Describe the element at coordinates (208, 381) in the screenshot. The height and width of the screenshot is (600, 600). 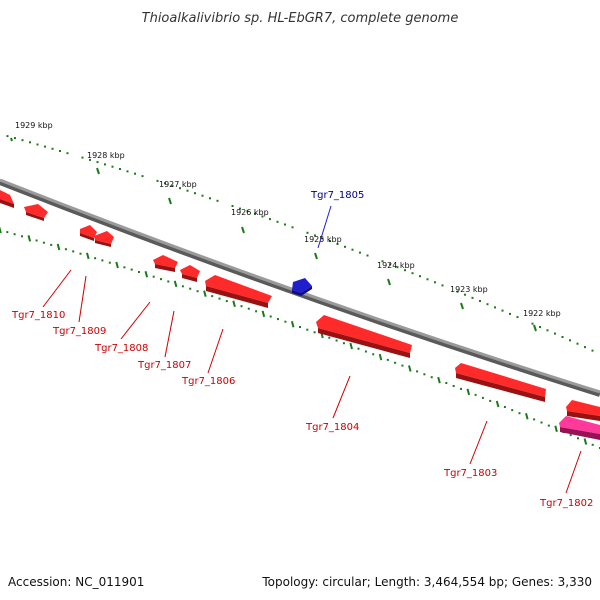
I see `gene-label-tgr7-1806: Tgr7_1806` at that location.